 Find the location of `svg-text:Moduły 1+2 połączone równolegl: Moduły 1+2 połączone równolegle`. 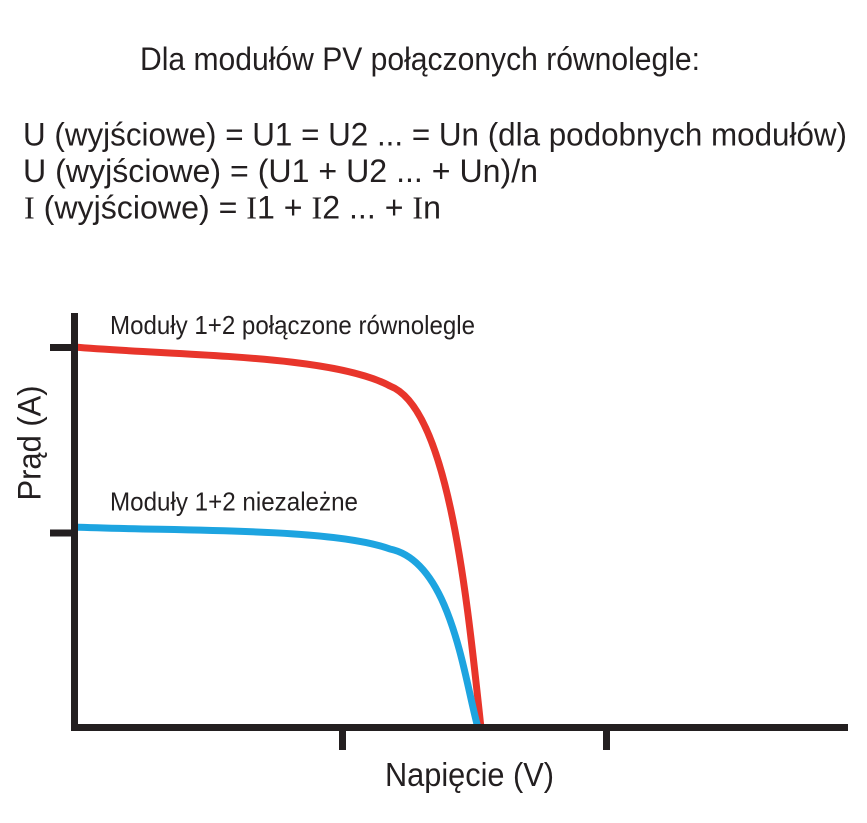

svg-text:Moduły 1+2 połączone równolegl: Moduły 1+2 połączone równolegle is located at coordinates (292, 325).